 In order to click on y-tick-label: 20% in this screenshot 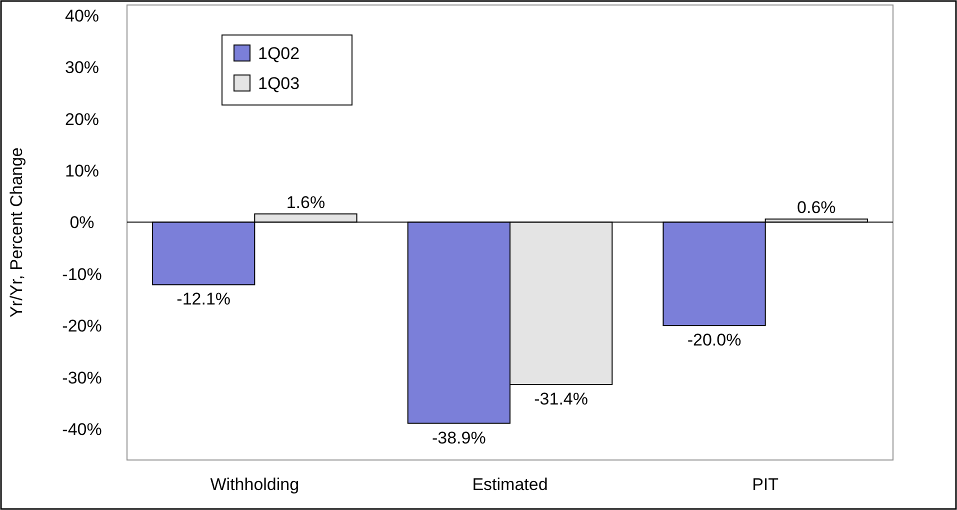, I will do `click(82, 119)`.